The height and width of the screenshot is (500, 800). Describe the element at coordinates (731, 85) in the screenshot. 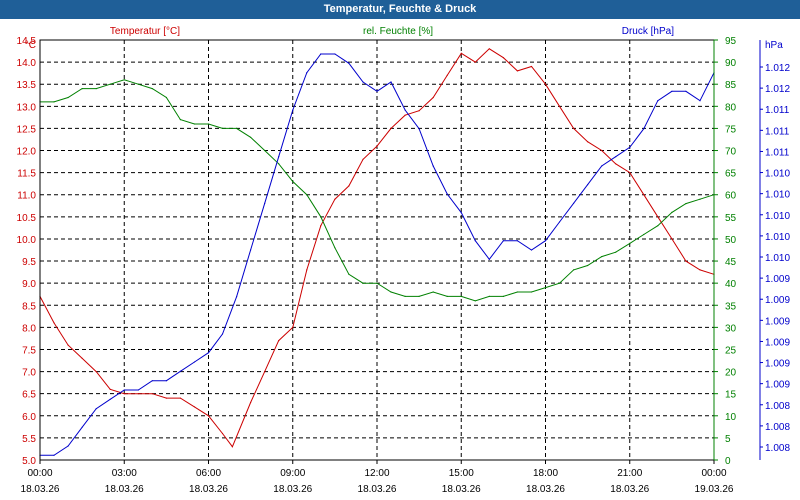

I see `y-right1-tick-label: 85` at that location.